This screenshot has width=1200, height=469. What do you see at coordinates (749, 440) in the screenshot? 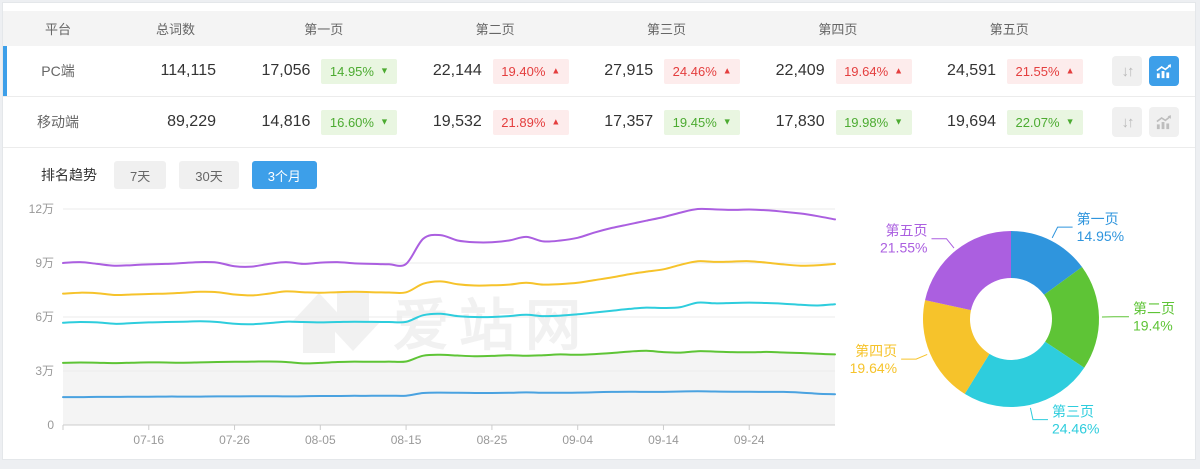
I see `svg-text: 09-24` at bounding box center [749, 440].